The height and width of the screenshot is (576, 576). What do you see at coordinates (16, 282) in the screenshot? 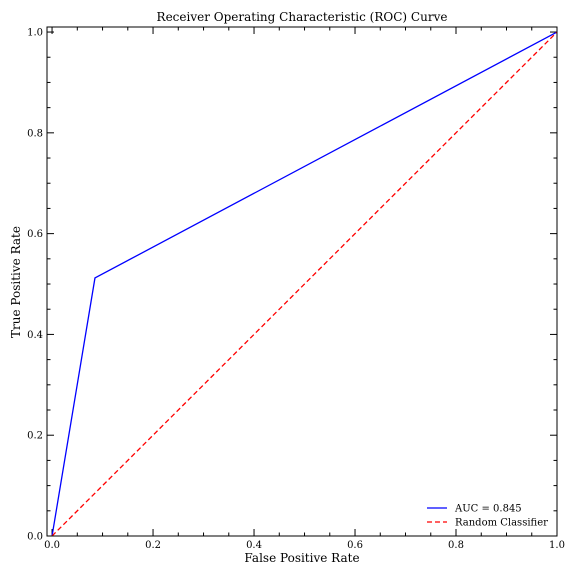
I see `y-axis-label: True Positive Rate` at bounding box center [16, 282].